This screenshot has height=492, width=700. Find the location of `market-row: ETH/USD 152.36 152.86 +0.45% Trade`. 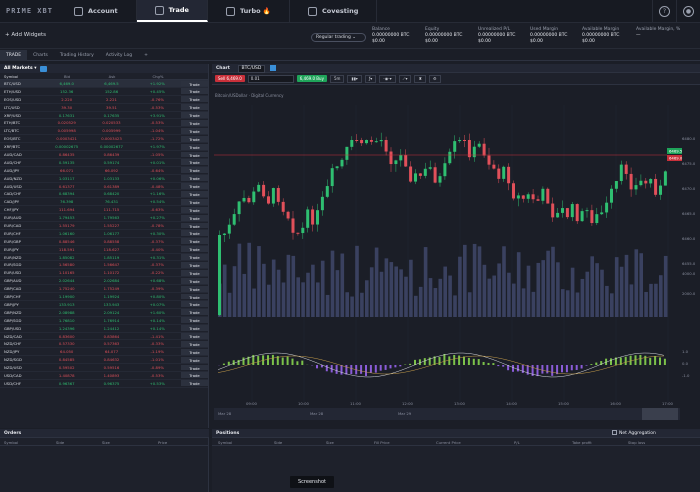

market-row: ETH/USD 152.36 152.86 +0.45% Trade is located at coordinates (104, 92).